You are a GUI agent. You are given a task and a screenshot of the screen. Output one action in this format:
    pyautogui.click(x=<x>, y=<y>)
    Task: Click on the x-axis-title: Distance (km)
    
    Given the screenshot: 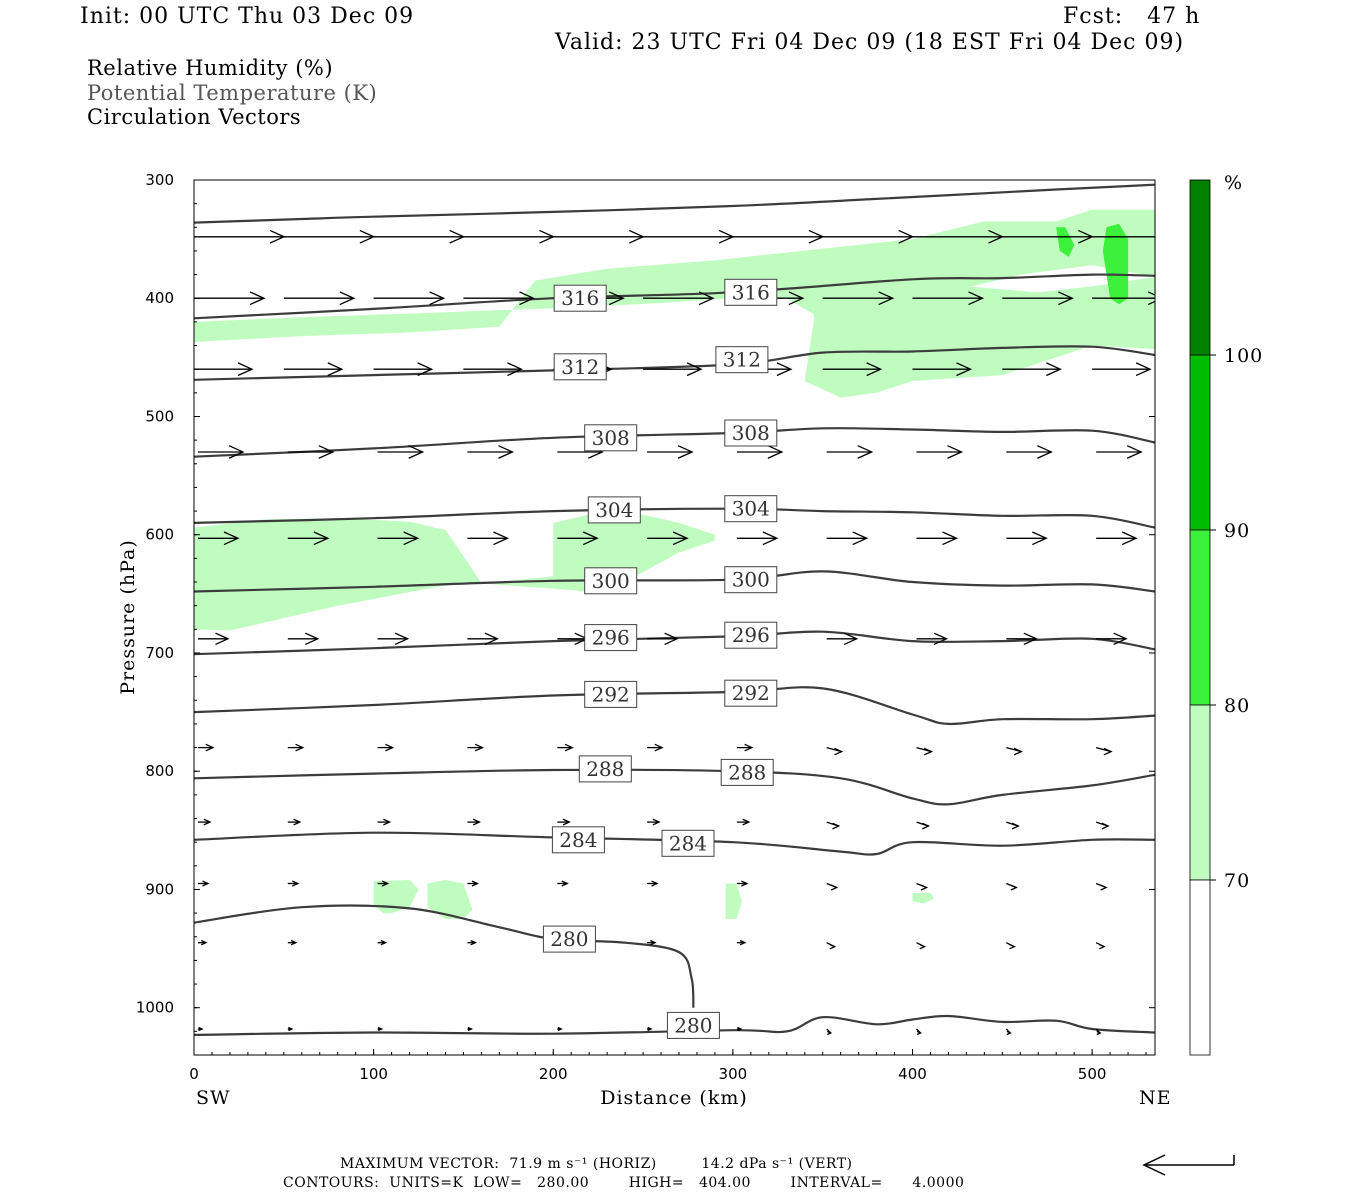 What is the action you would take?
    pyautogui.click(x=674, y=1098)
    